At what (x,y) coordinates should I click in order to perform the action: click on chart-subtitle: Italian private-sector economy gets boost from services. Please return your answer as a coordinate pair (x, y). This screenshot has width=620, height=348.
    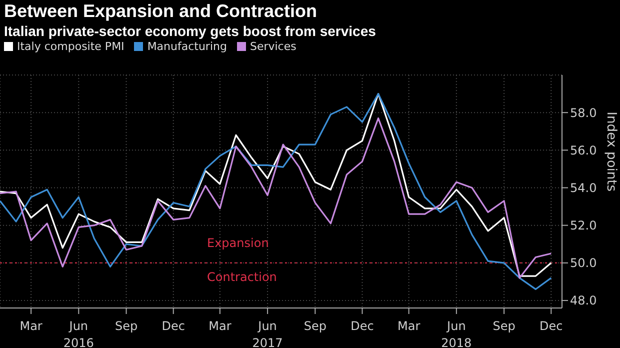
    Looking at the image, I should click on (190, 31).